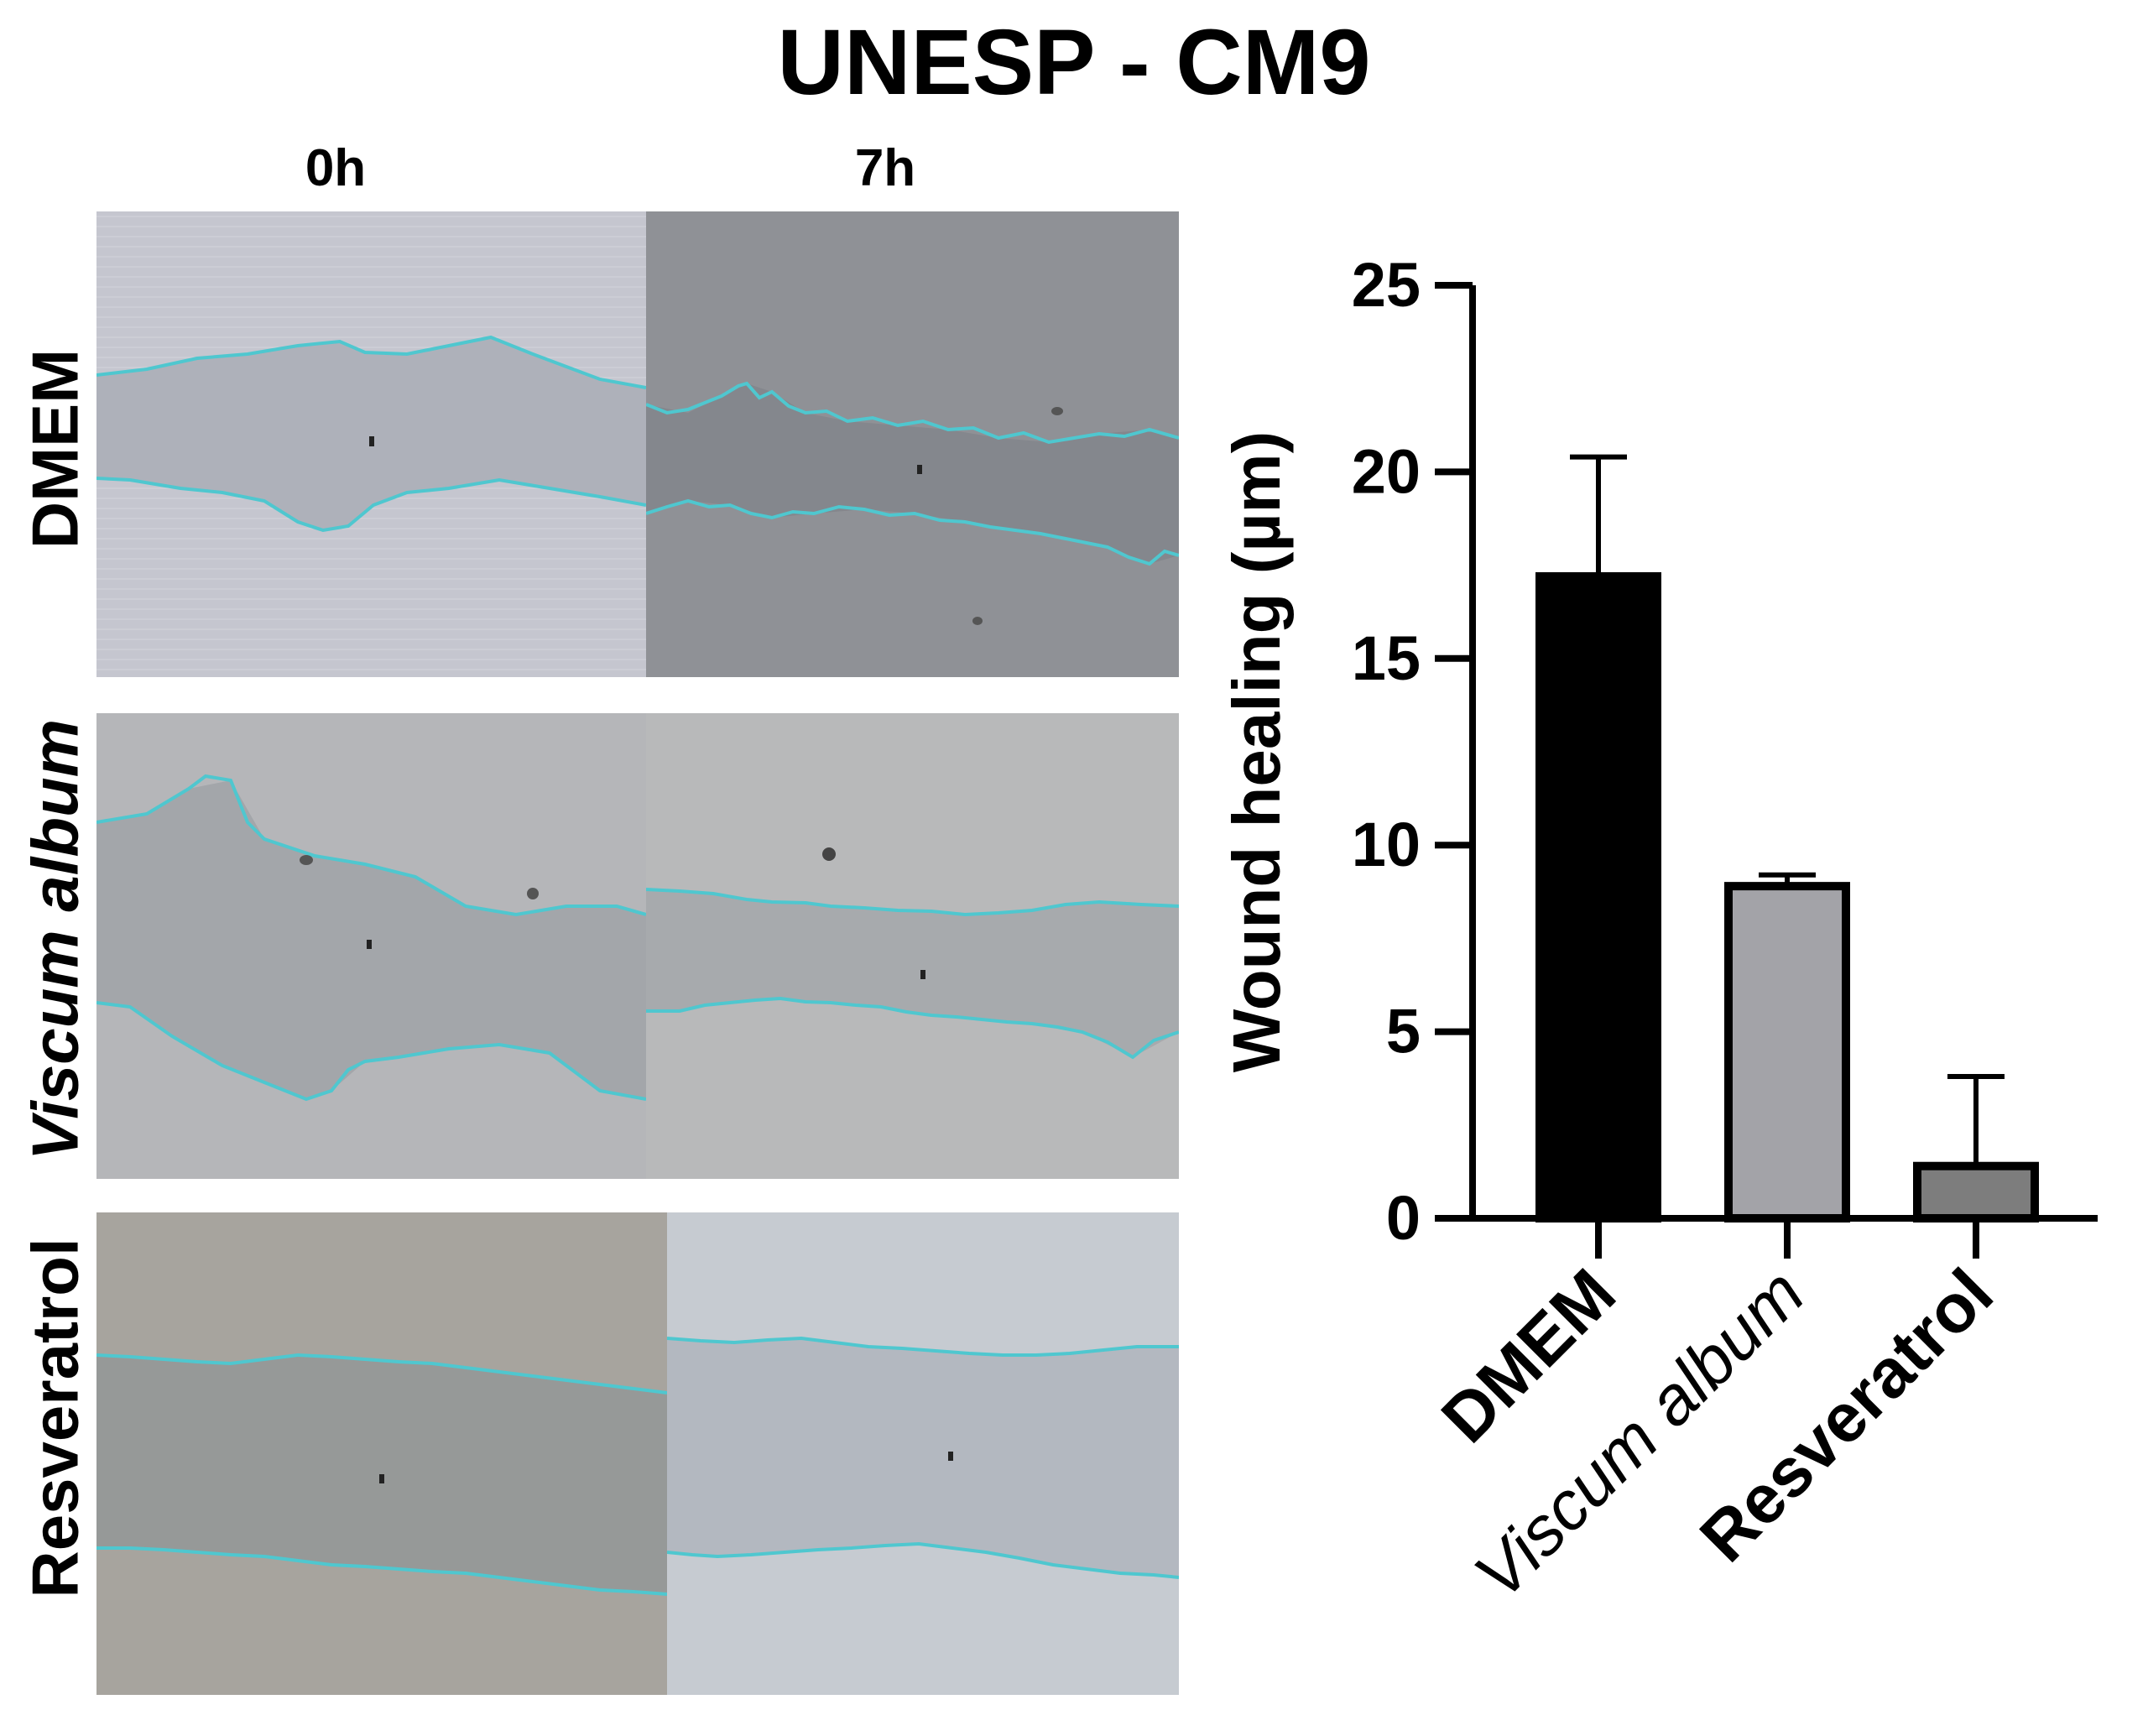 The width and height of the screenshot is (2148, 1736). Describe the element at coordinates (55, 1418) in the screenshot. I see `row-label-resveratrol: Resveratrol` at that location.